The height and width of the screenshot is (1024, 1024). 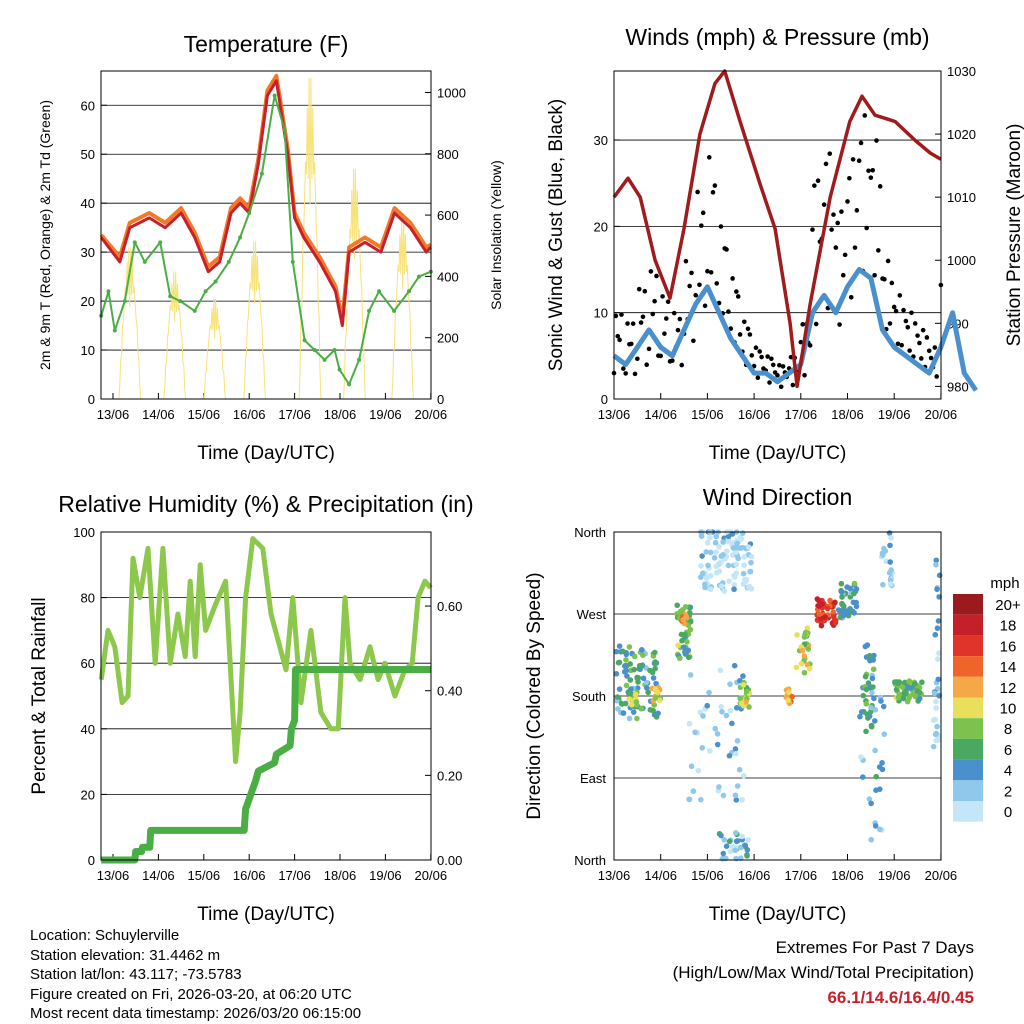 What do you see at coordinates (88, 203) in the screenshot?
I see `y-tick-label: 40` at bounding box center [88, 203].